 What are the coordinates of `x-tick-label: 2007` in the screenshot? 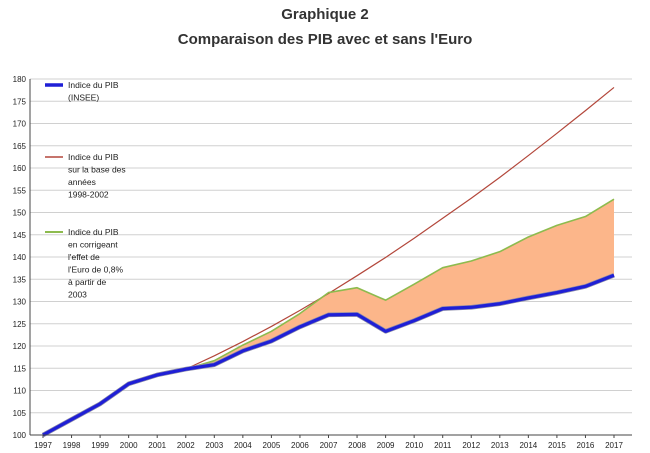 It's located at (329, 445).